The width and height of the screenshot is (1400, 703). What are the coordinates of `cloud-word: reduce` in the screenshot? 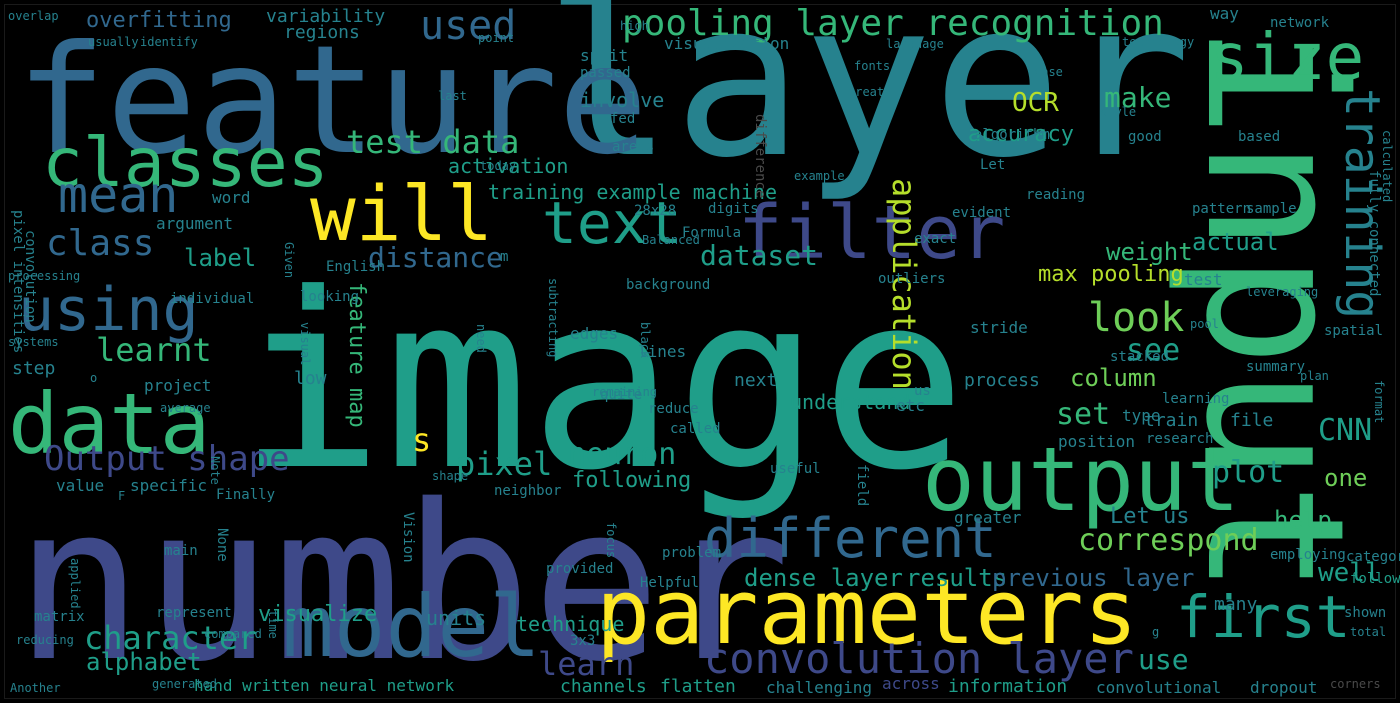 It's located at (673, 409).